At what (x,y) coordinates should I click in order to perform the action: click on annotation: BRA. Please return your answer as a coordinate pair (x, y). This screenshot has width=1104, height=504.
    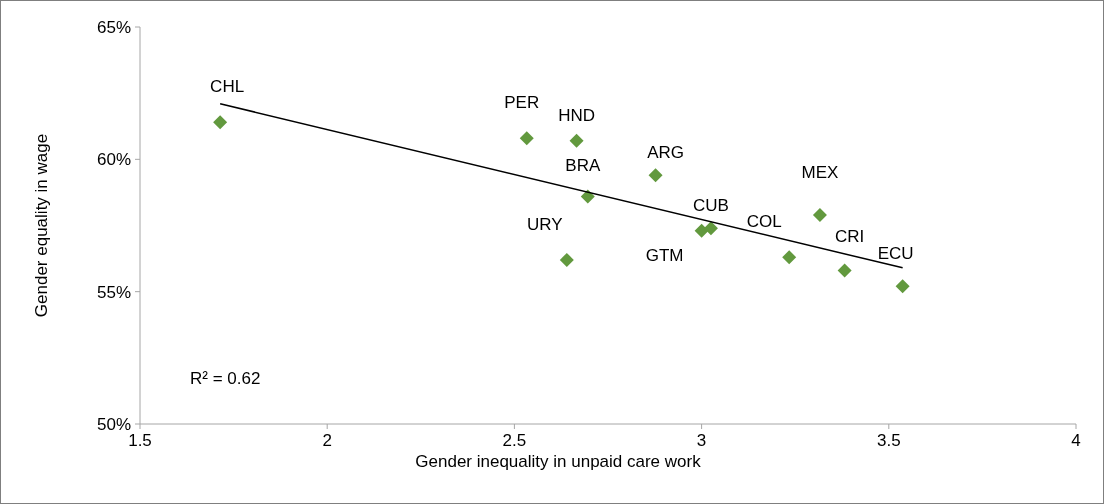
    Looking at the image, I should click on (583, 166).